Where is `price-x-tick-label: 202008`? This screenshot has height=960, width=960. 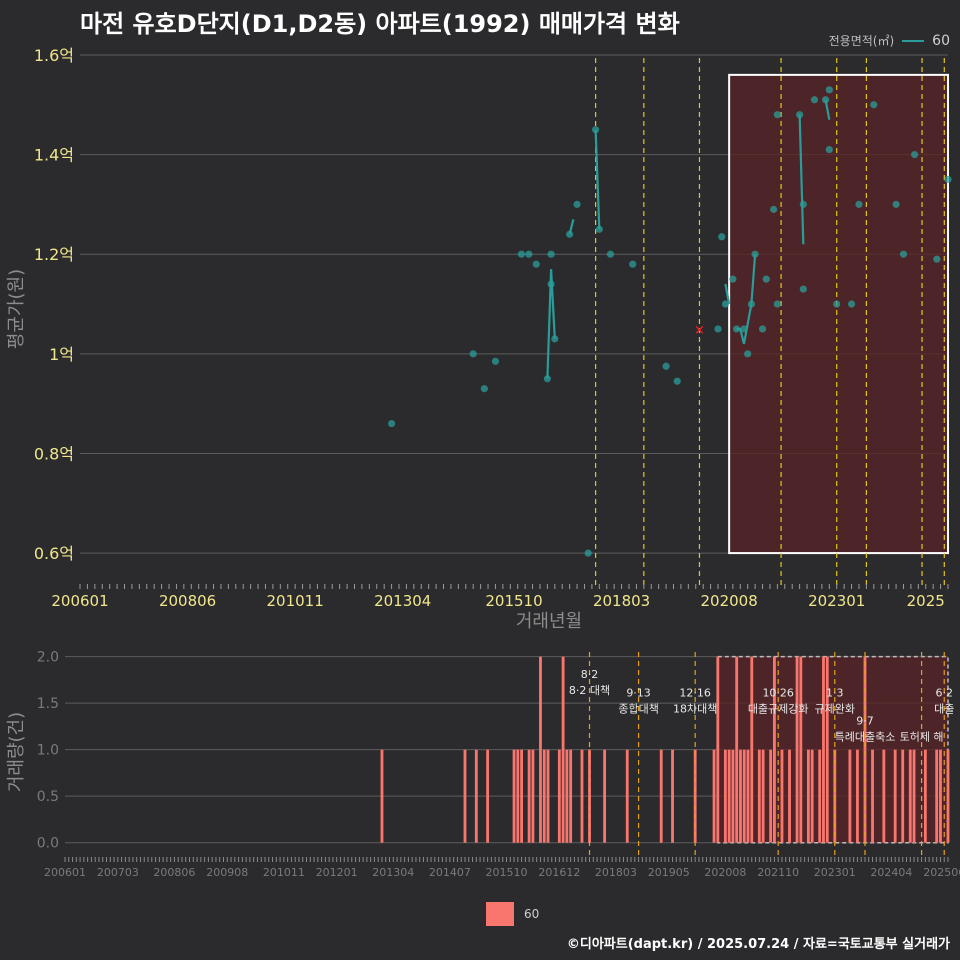
price-x-tick-label: 202008 is located at coordinates (729, 601).